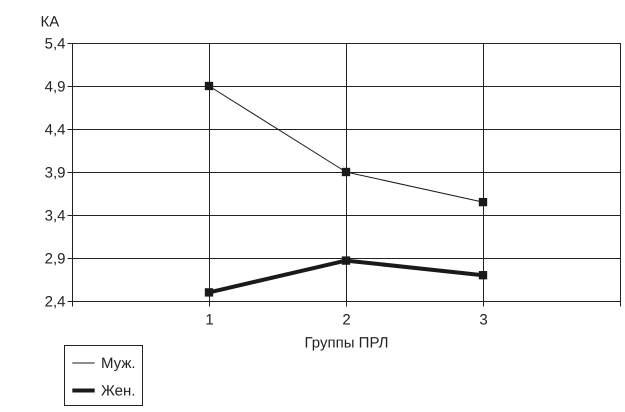 The width and height of the screenshot is (625, 412). What do you see at coordinates (55, 302) in the screenshot?
I see `y-tick-label: 2,4` at bounding box center [55, 302].